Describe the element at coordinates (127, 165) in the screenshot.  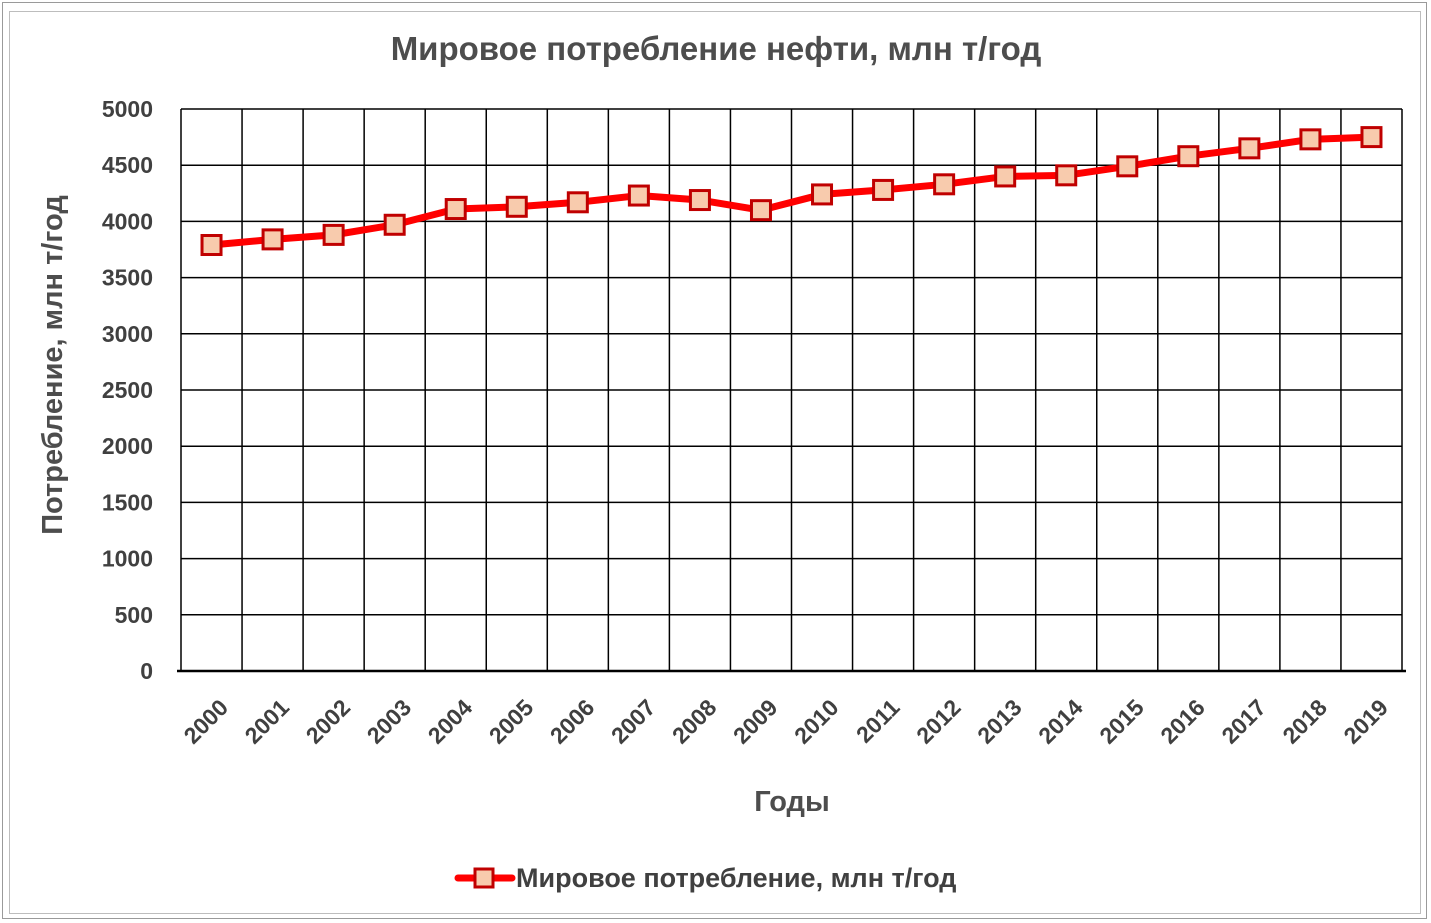
I see `y-tick-label: 4500` at that location.